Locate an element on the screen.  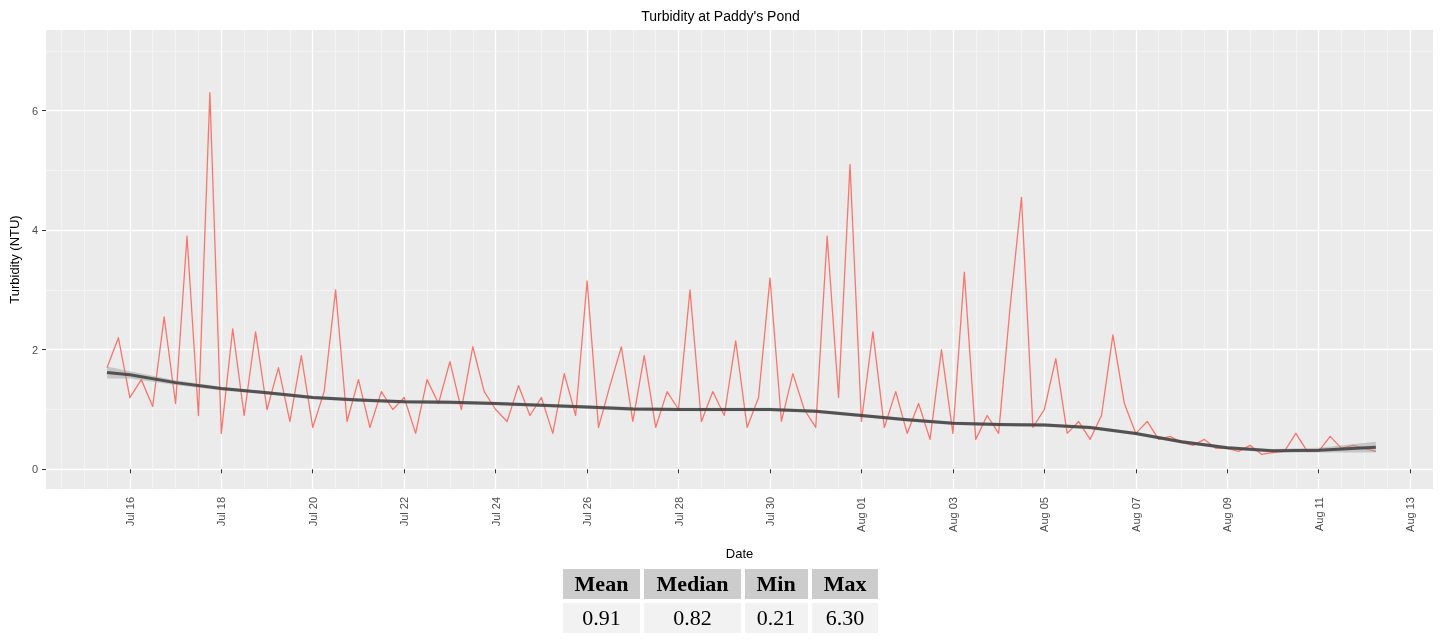
x-tick-label: Jul 28 is located at coordinates (678, 512).